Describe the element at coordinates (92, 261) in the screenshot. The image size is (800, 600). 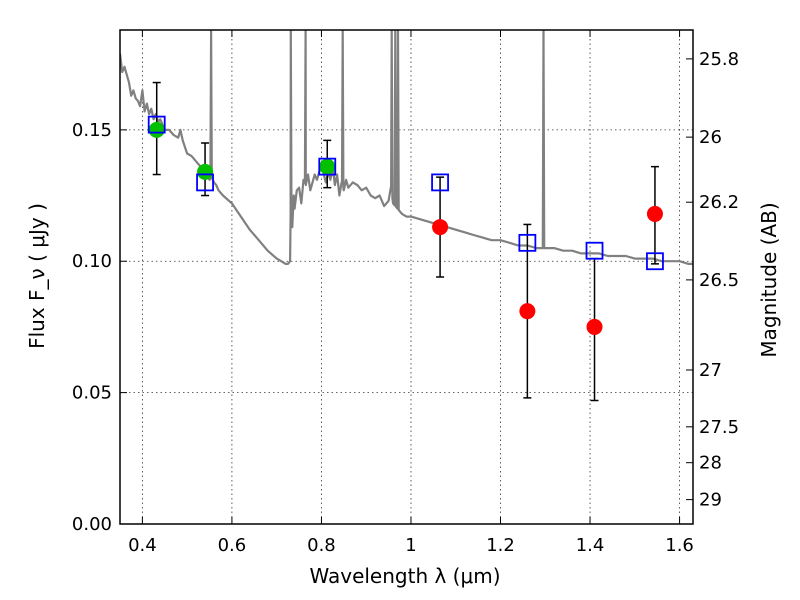
I see `y-tick-label: 0.10` at that location.